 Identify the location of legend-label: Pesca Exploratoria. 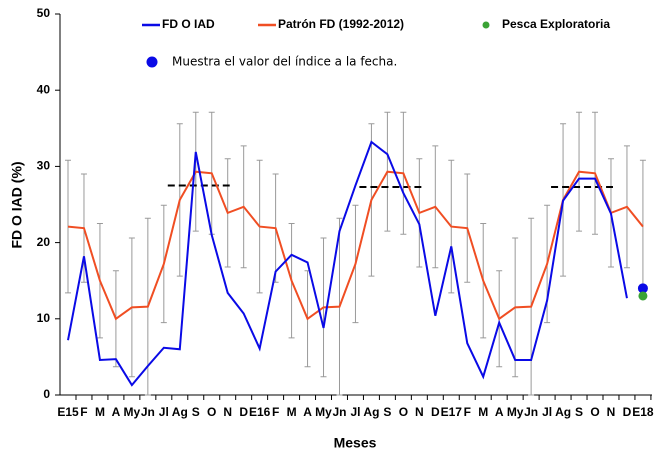
(556, 24).